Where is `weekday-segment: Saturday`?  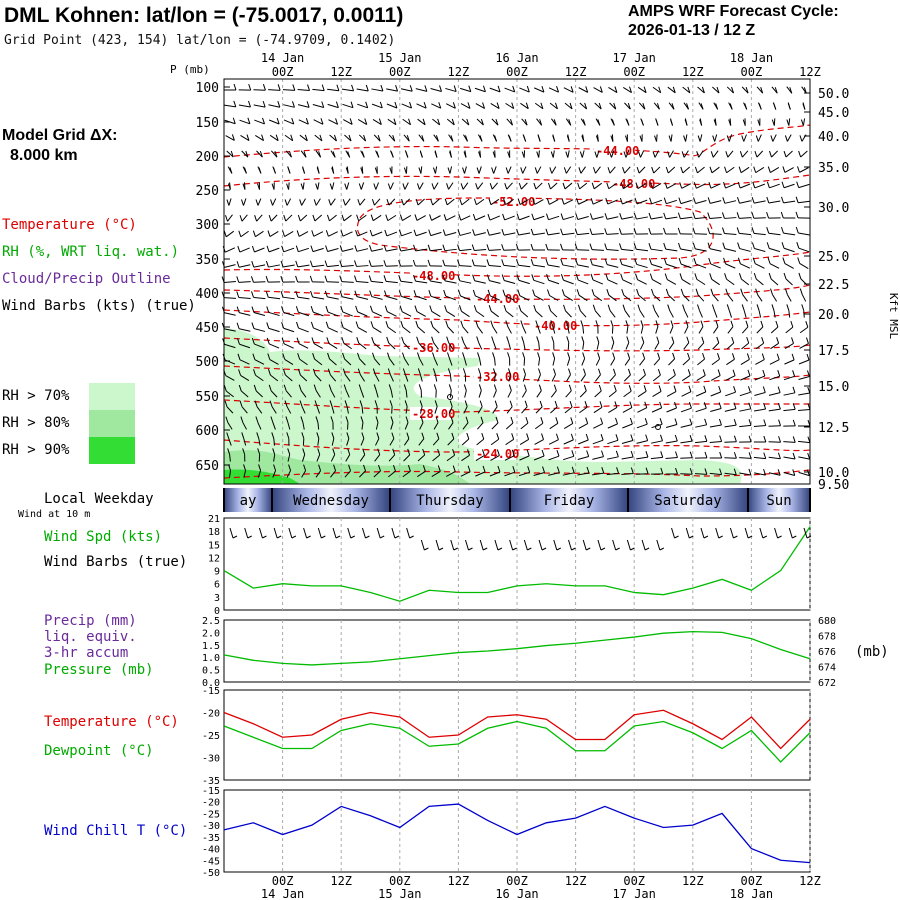
weekday-segment: Saturday is located at coordinates (688, 500).